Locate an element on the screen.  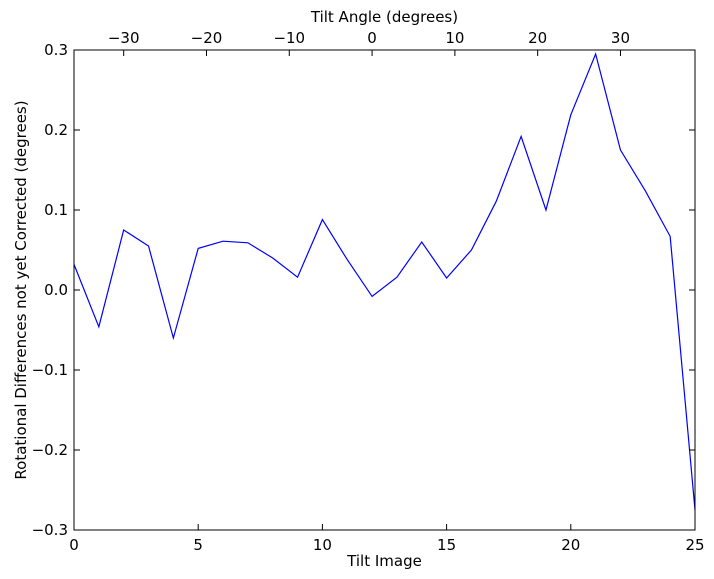
x-tick-label: 25 is located at coordinates (694, 545).